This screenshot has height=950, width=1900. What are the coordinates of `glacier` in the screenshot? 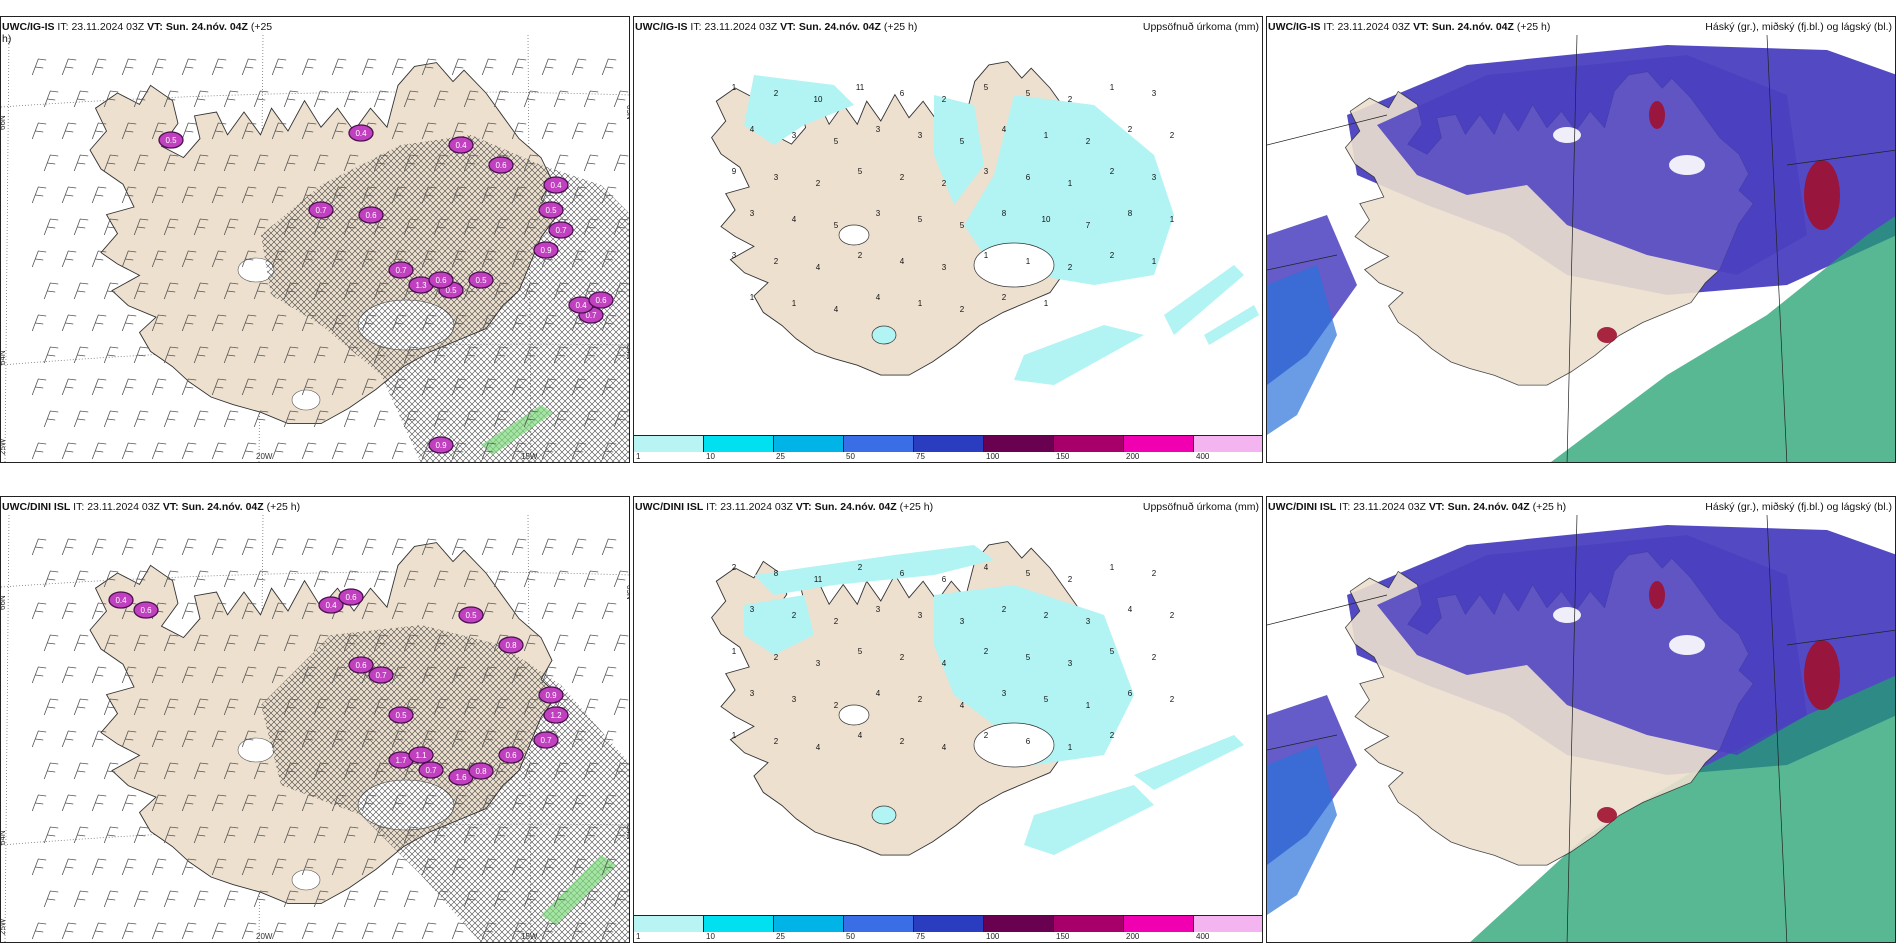 It's located at (884, 815).